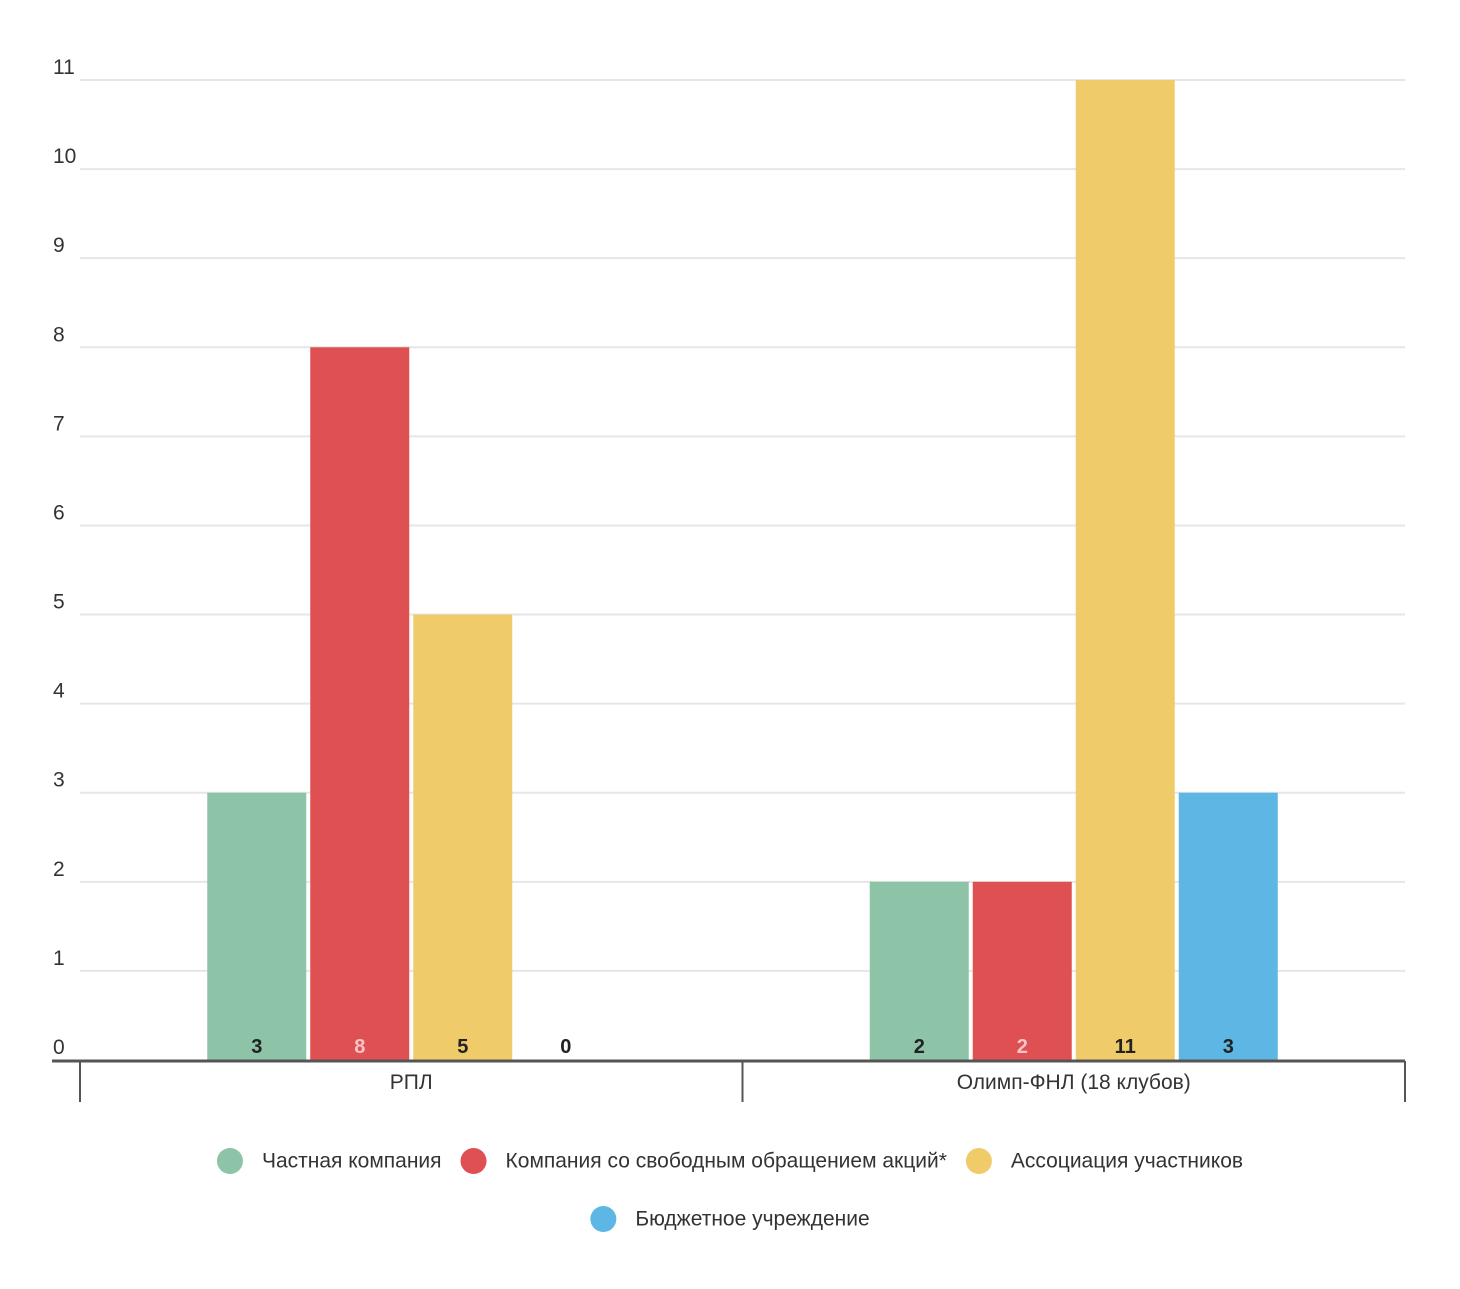 The width and height of the screenshot is (1460, 1289). Describe the element at coordinates (462, 1047) in the screenshot. I see `data-label: 5` at that location.